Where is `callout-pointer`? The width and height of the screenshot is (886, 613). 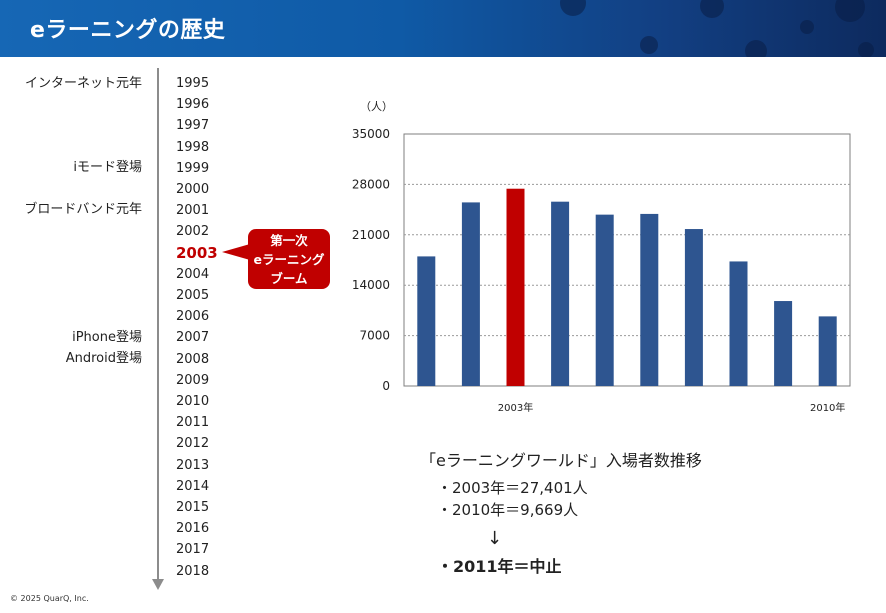
callout-pointer is located at coordinates (236, 252).